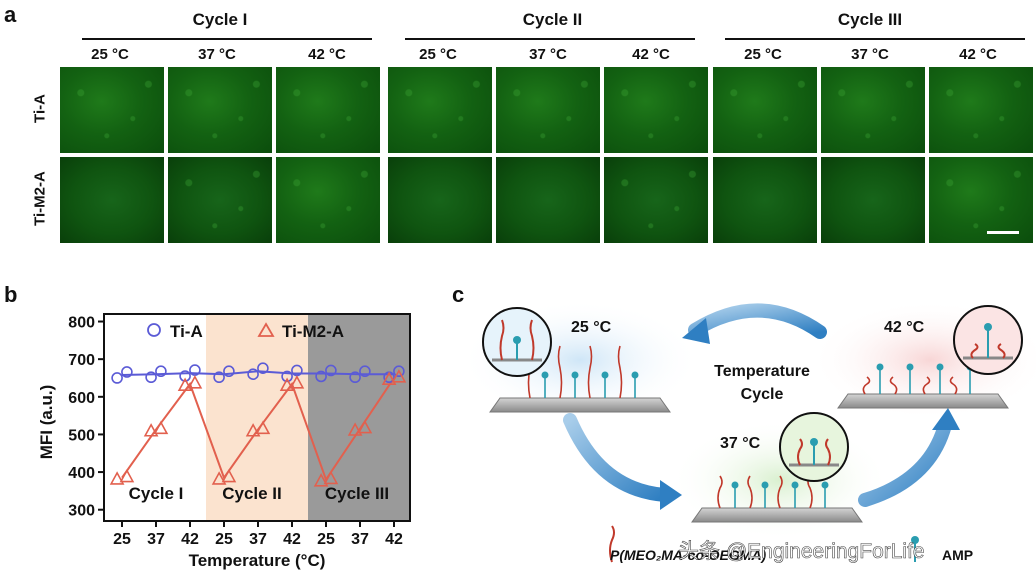 The height and width of the screenshot is (581, 1036). What do you see at coordinates (552, 19) in the screenshot?
I see `cycle-title-2: Cycle II` at bounding box center [552, 19].